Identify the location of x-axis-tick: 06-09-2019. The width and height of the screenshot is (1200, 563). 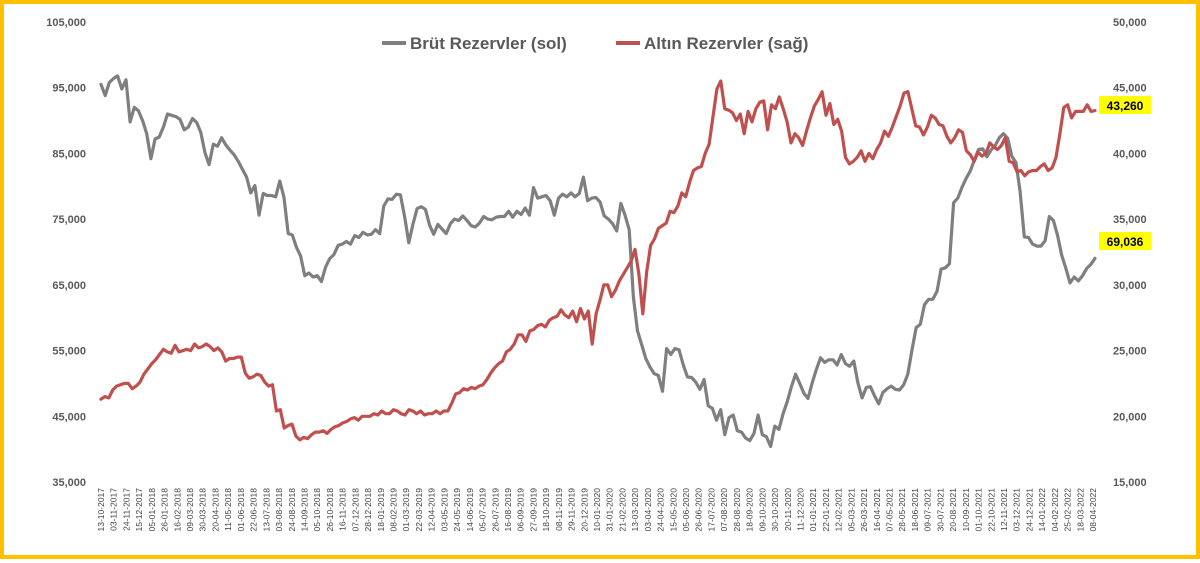
(521, 510).